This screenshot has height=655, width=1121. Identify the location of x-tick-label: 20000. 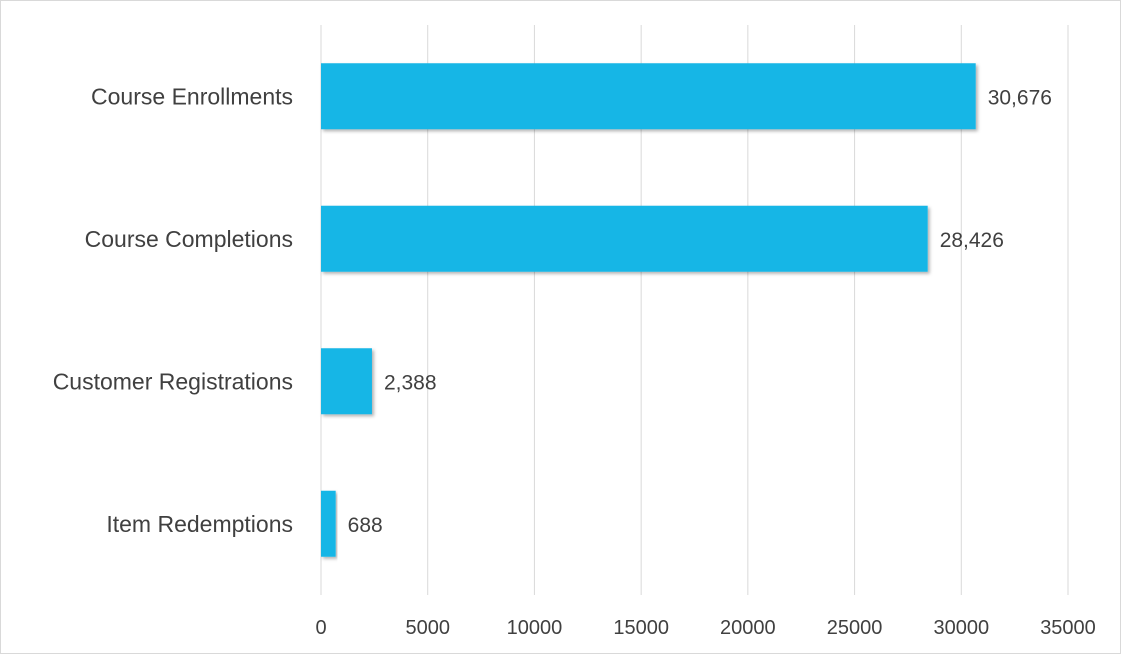
(748, 628).